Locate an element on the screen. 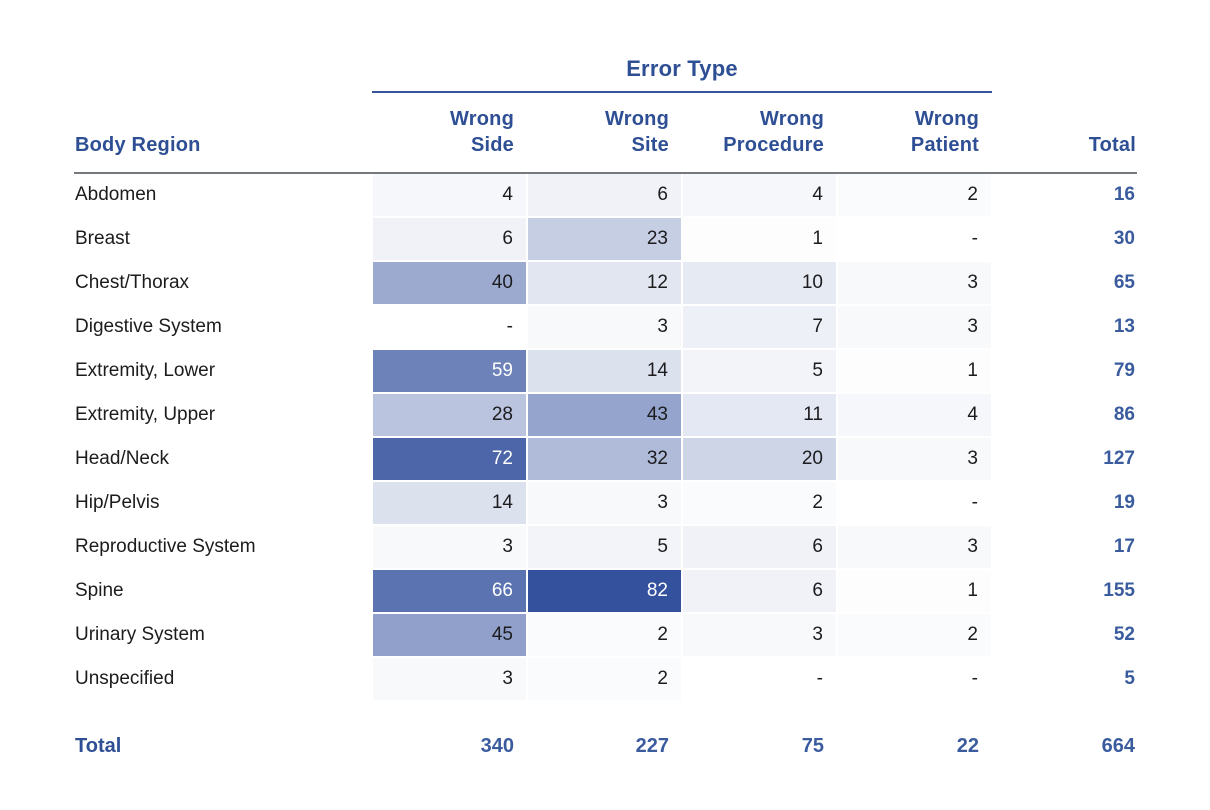 The image size is (1210, 810). table-row: Chest/Thorax 40 12 10 3 65 is located at coordinates (605, 282).